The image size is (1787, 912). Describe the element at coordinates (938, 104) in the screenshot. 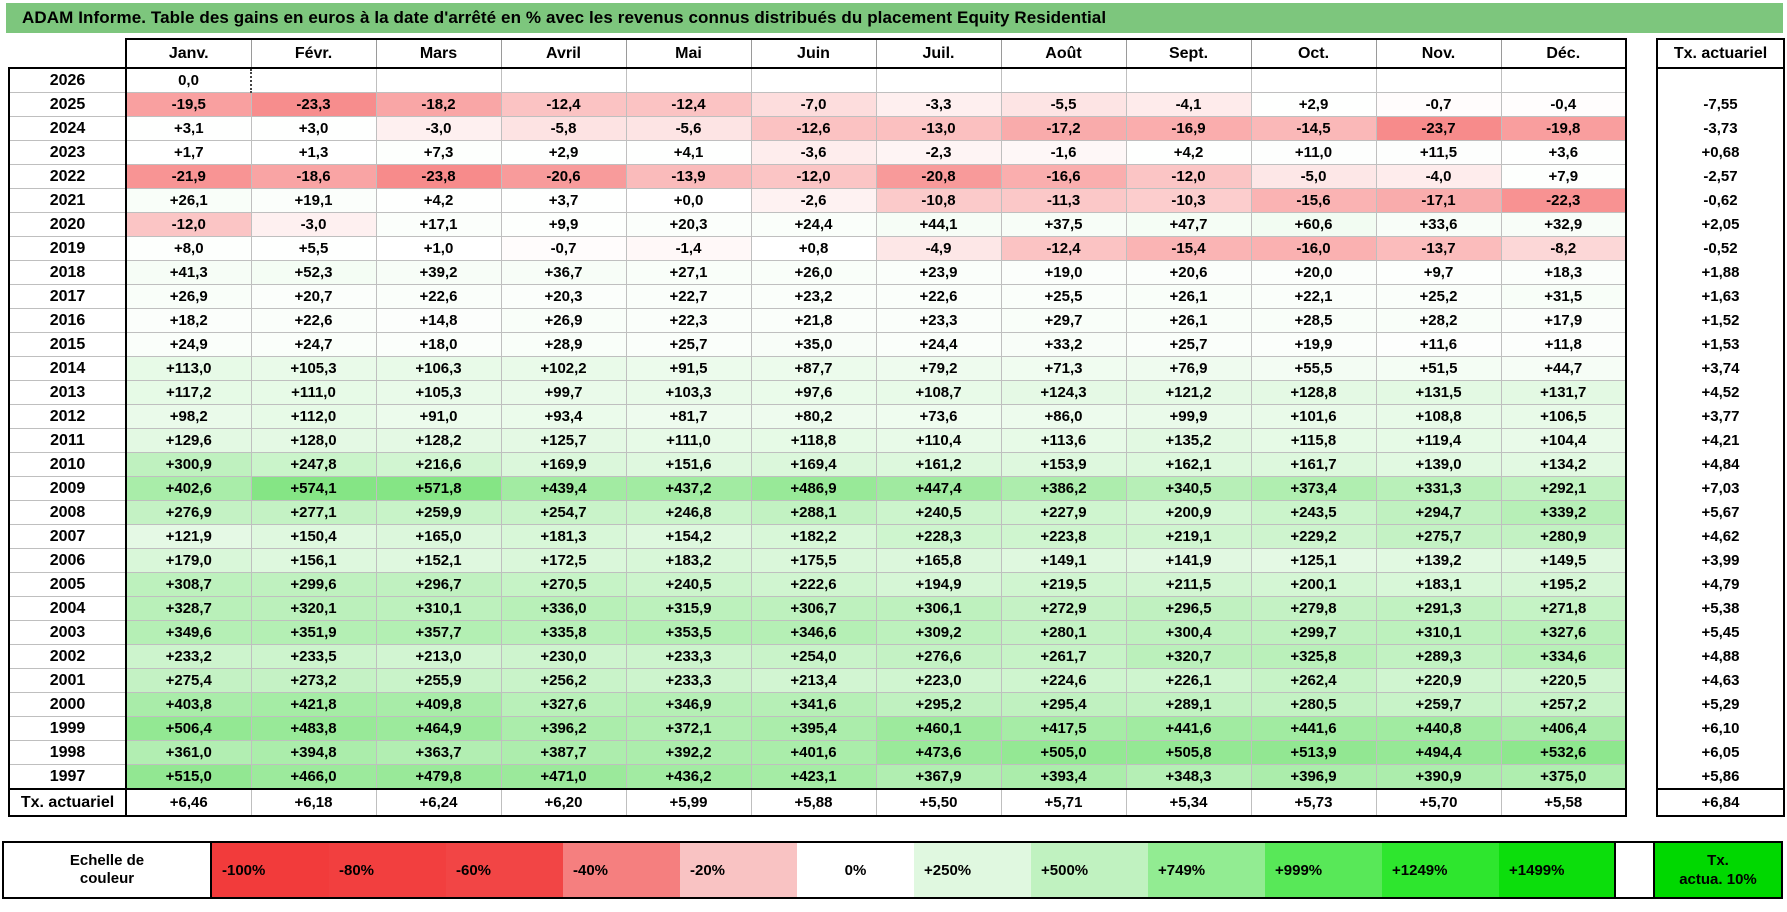

I see `gain-cell: -3,3` at that location.